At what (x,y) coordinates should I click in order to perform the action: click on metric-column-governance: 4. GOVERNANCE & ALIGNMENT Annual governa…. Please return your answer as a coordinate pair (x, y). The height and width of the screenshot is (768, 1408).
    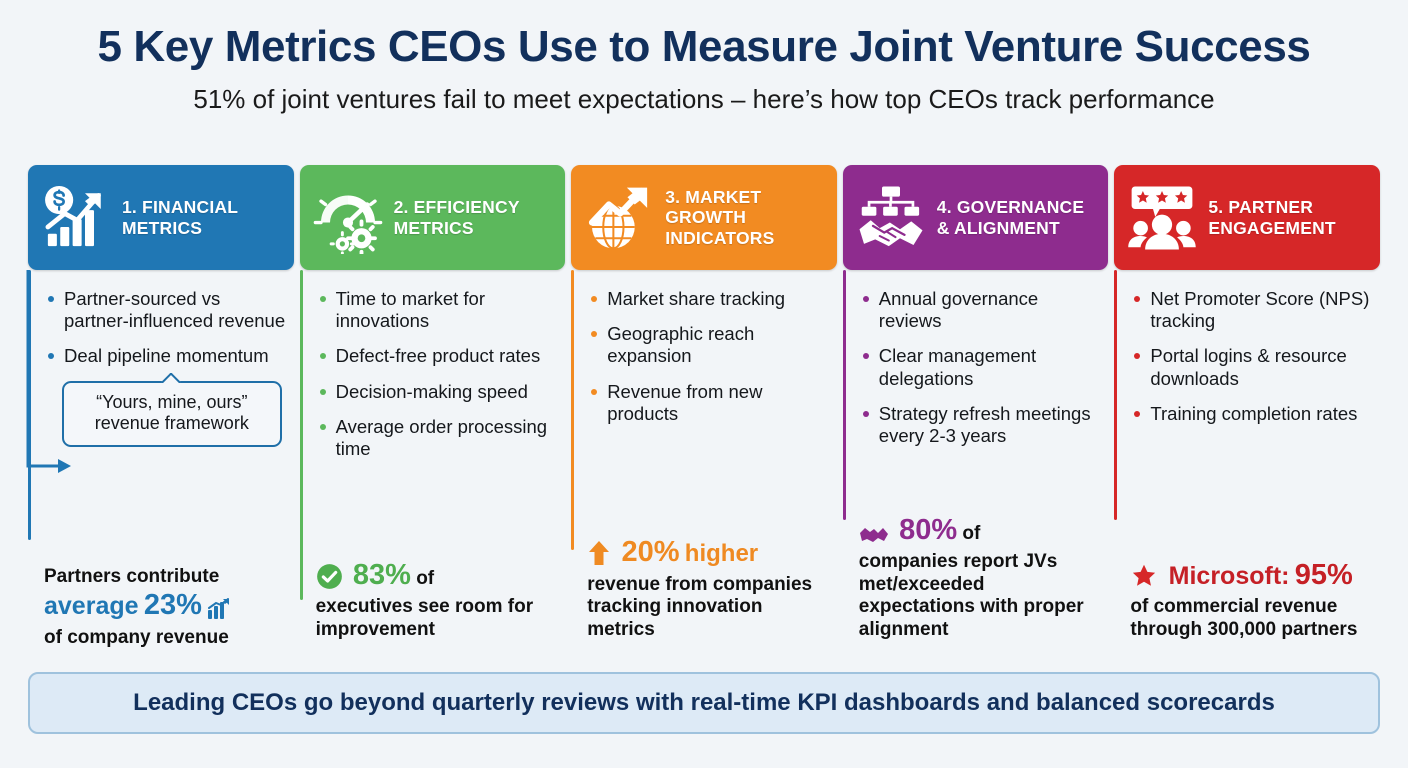
    Looking at the image, I should click on (975, 410).